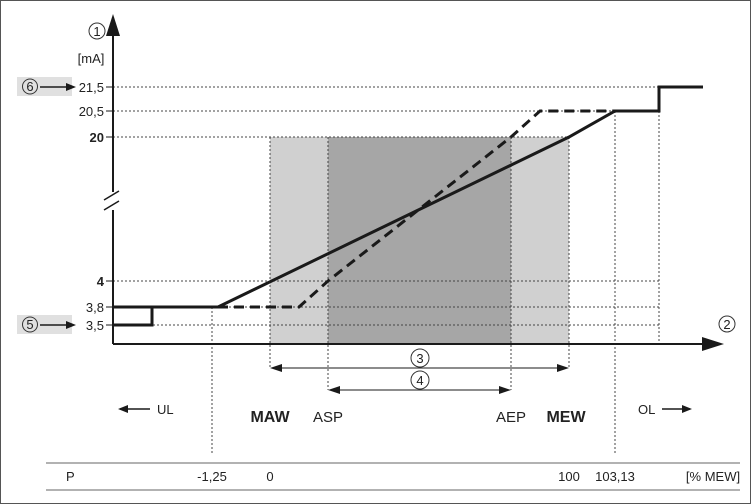 This screenshot has height=504, width=751. What do you see at coordinates (70, 476) in the screenshot?
I see `table-row-label: P` at bounding box center [70, 476].